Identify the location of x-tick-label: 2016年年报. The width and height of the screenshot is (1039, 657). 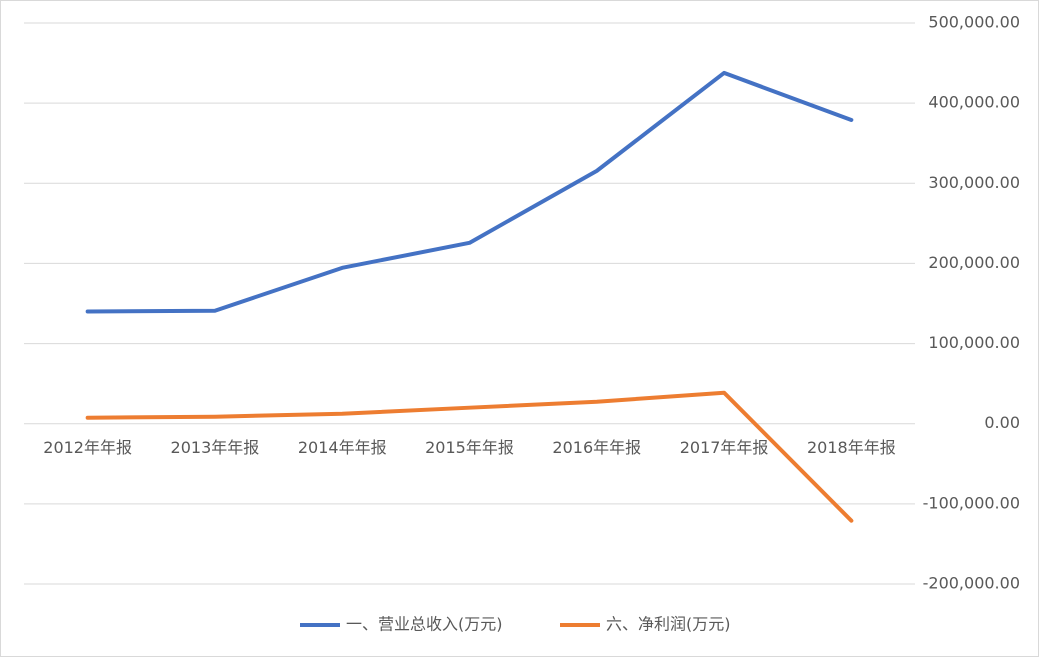
(596, 447).